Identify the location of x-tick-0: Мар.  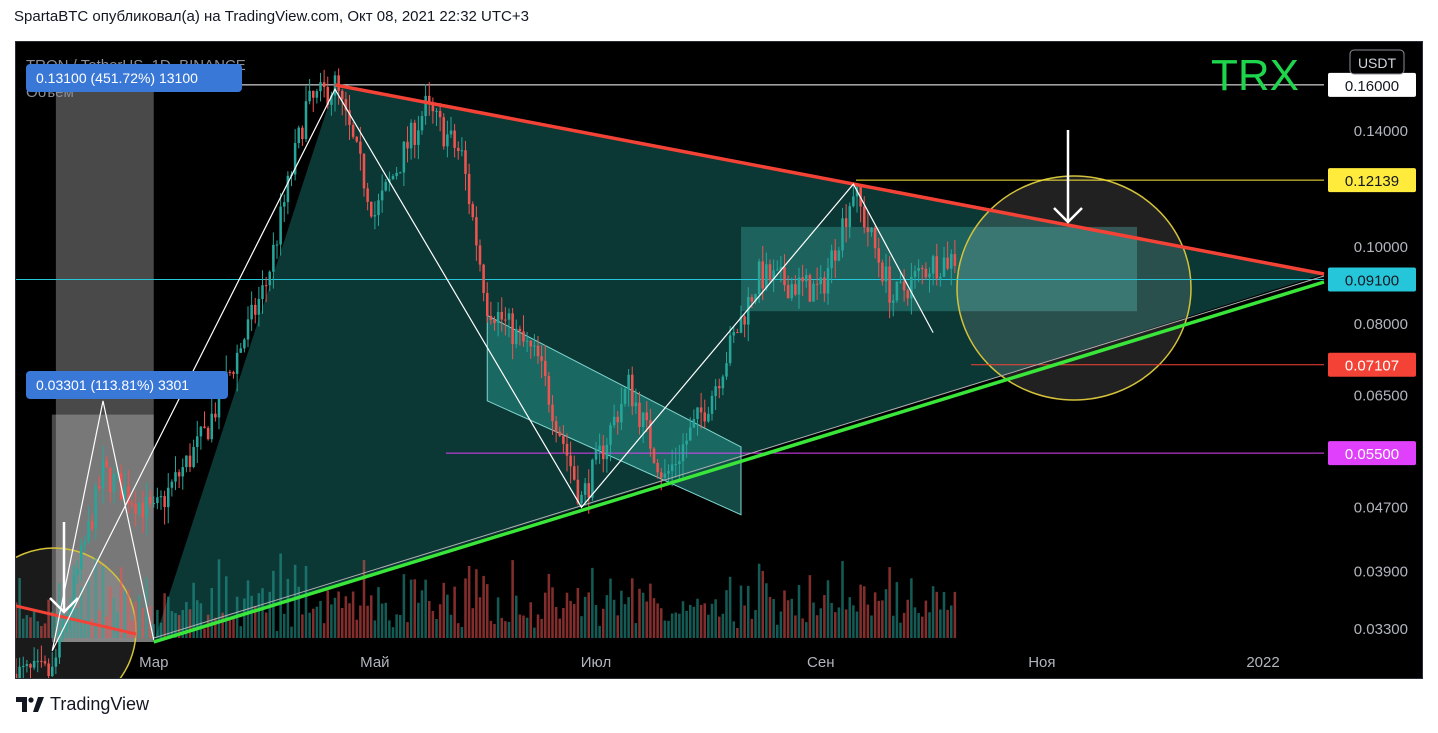
(153, 662).